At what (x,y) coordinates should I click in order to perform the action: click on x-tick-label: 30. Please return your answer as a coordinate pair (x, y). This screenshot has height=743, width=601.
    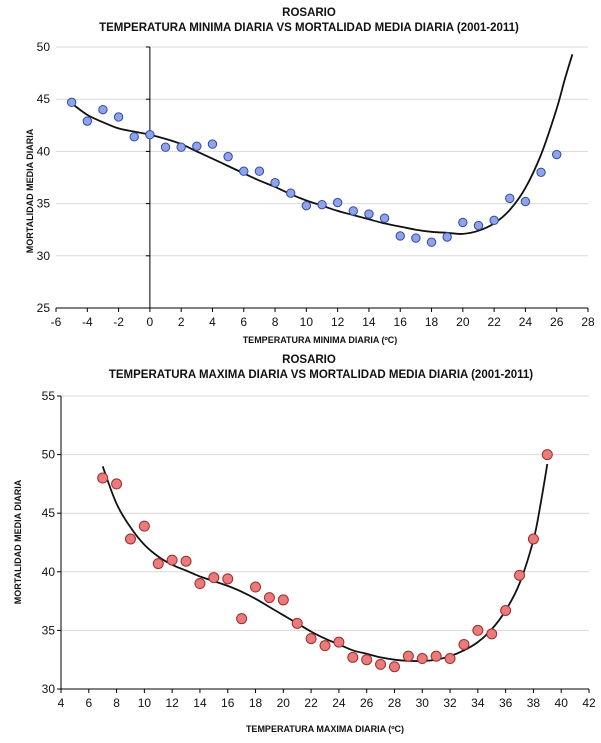
    Looking at the image, I should click on (423, 703).